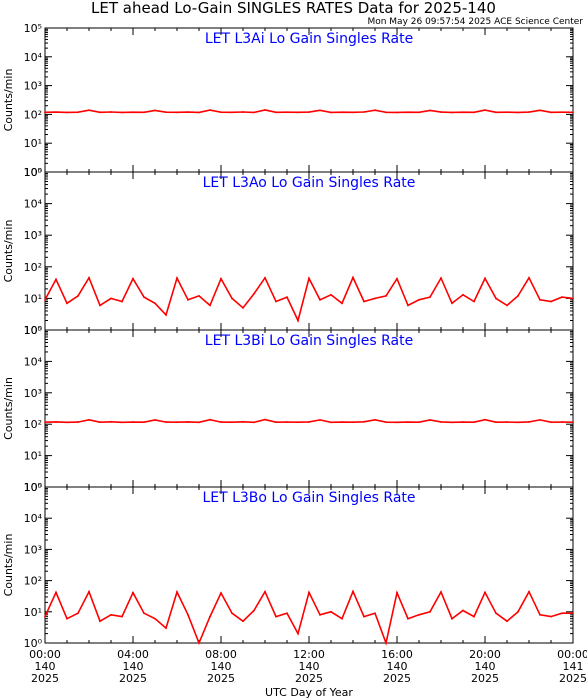 This screenshot has height=700, width=587. Describe the element at coordinates (8, 565) in the screenshot. I see `y-axis-title: Counts/min` at that location.